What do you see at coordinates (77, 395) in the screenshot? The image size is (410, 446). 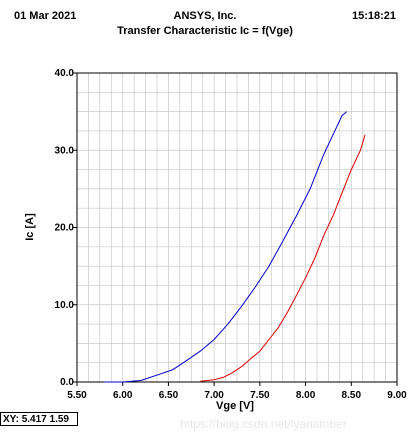 I see `x-tick-label: 5.50` at bounding box center [77, 395].